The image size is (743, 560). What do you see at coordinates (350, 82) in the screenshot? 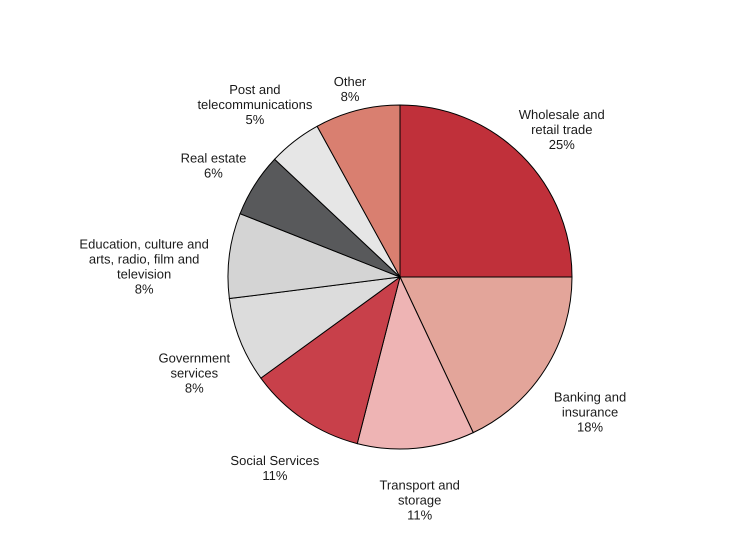
I see `slice-label: Other` at bounding box center [350, 82].